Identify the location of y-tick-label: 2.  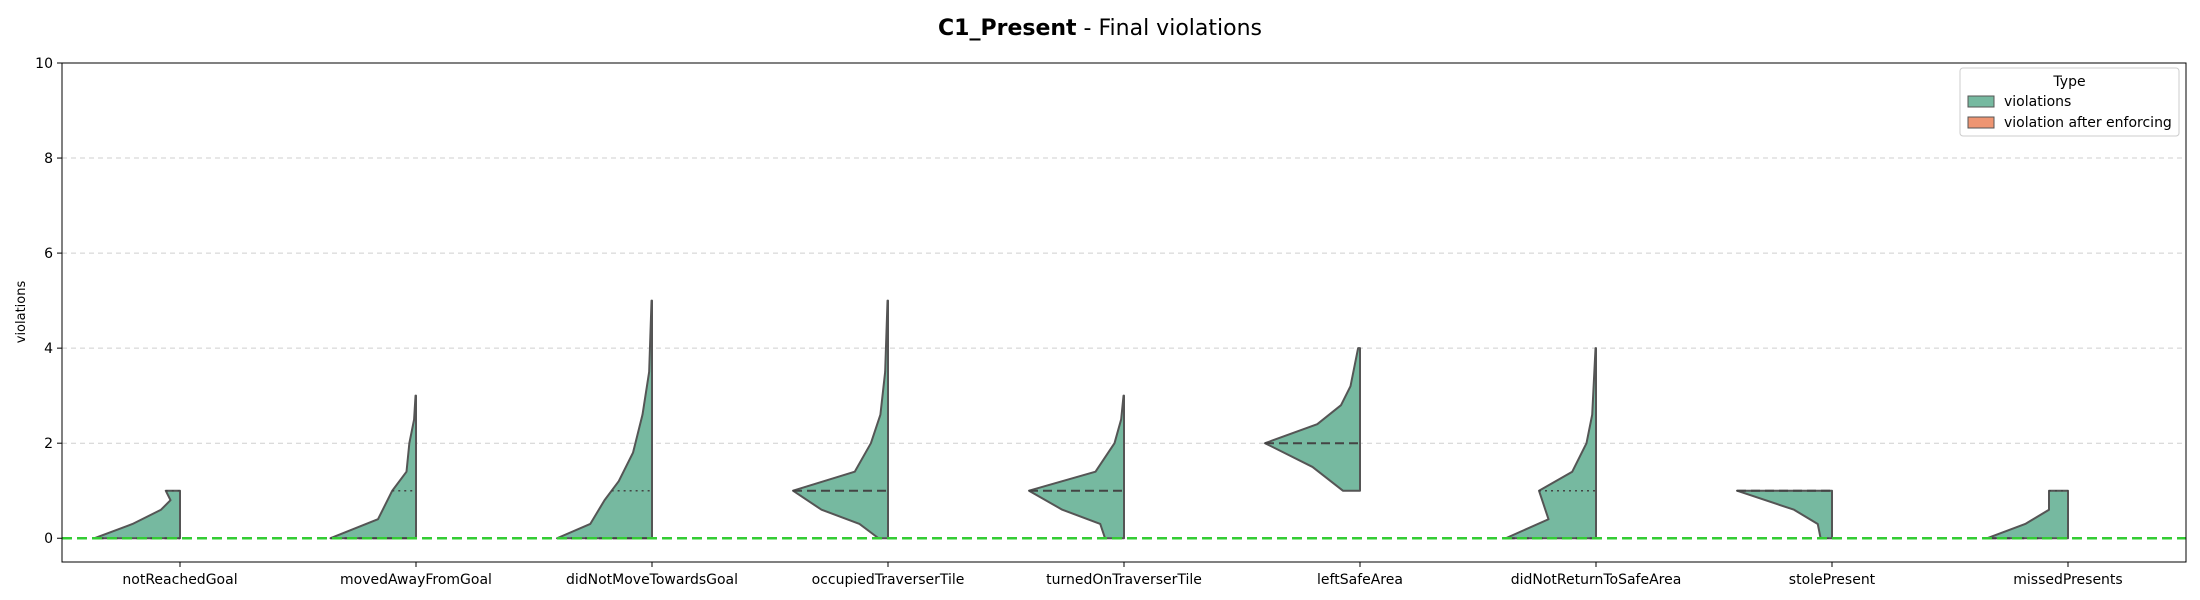
(48, 444).